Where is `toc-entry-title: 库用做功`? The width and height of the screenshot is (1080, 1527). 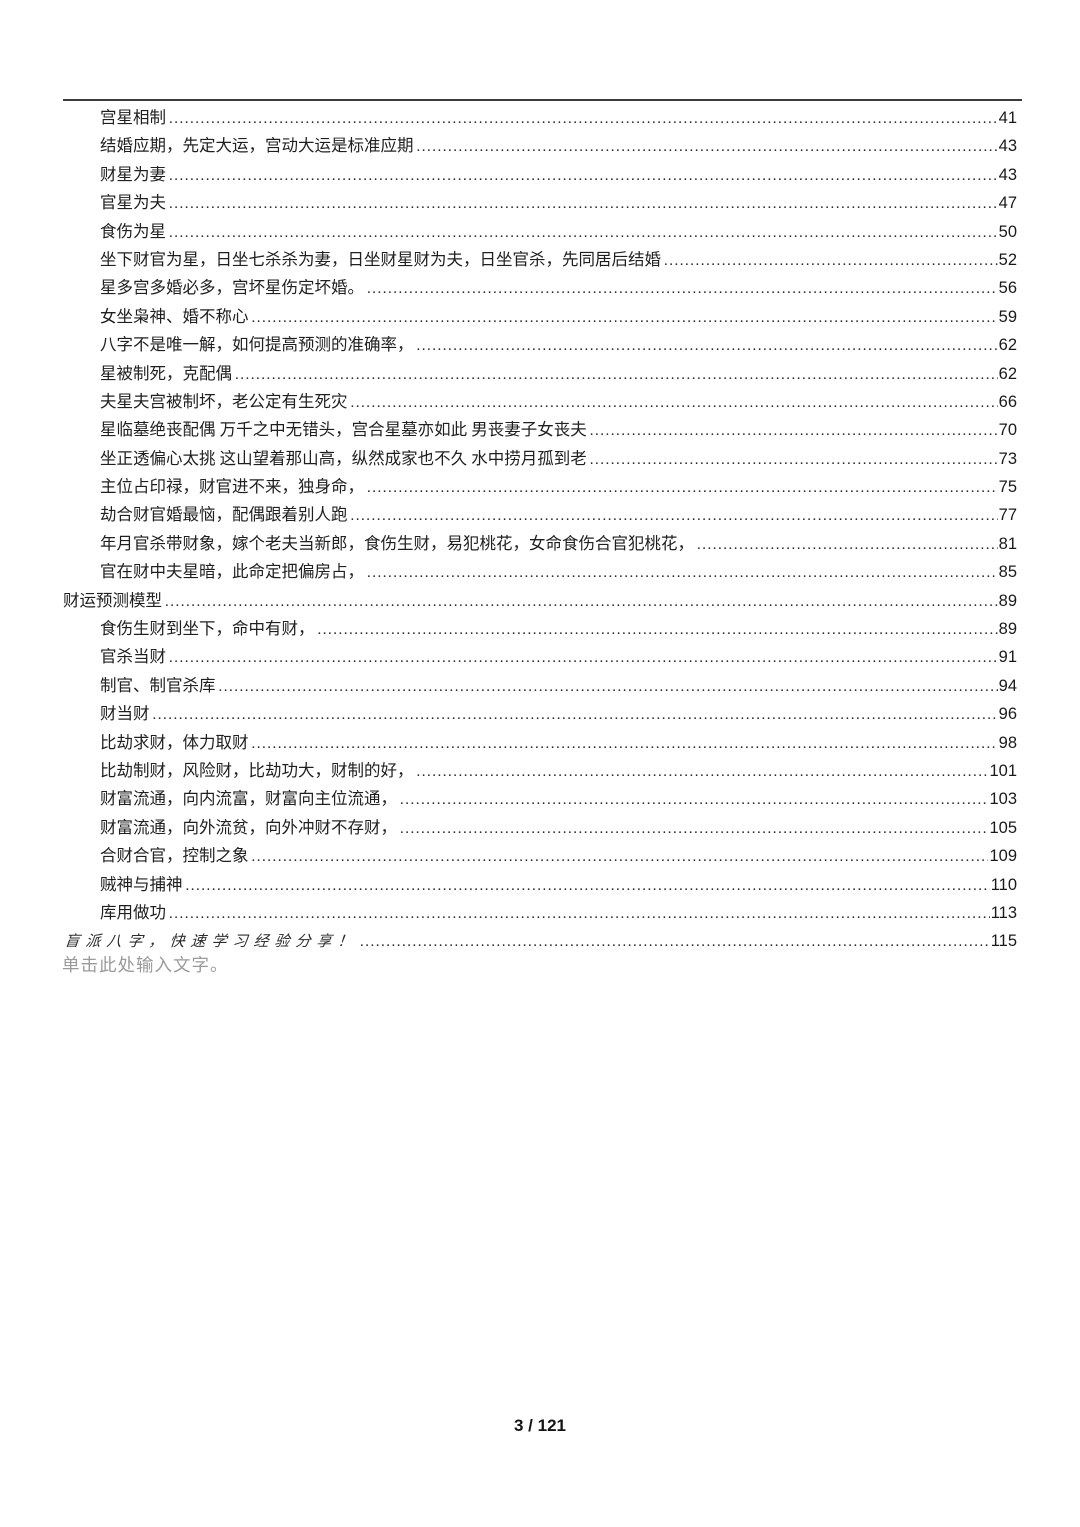
toc-entry-title: 库用做功 is located at coordinates (133, 912).